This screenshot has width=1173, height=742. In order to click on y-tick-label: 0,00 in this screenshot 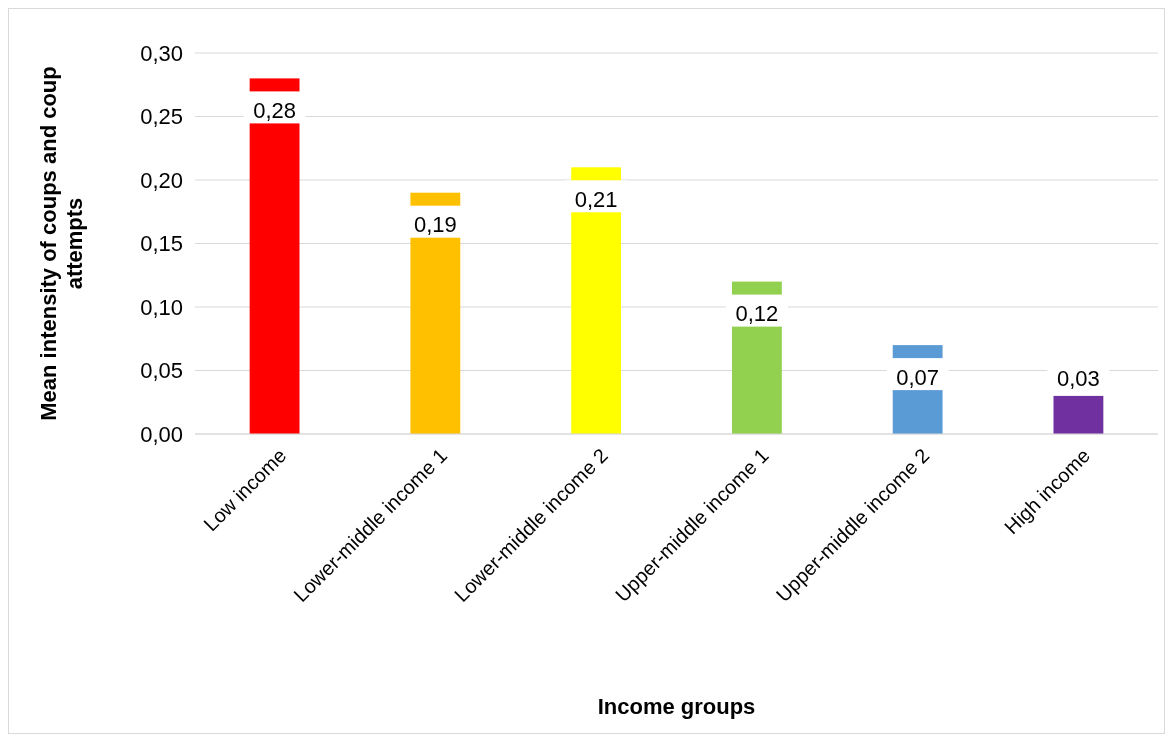, I will do `click(161, 434)`.